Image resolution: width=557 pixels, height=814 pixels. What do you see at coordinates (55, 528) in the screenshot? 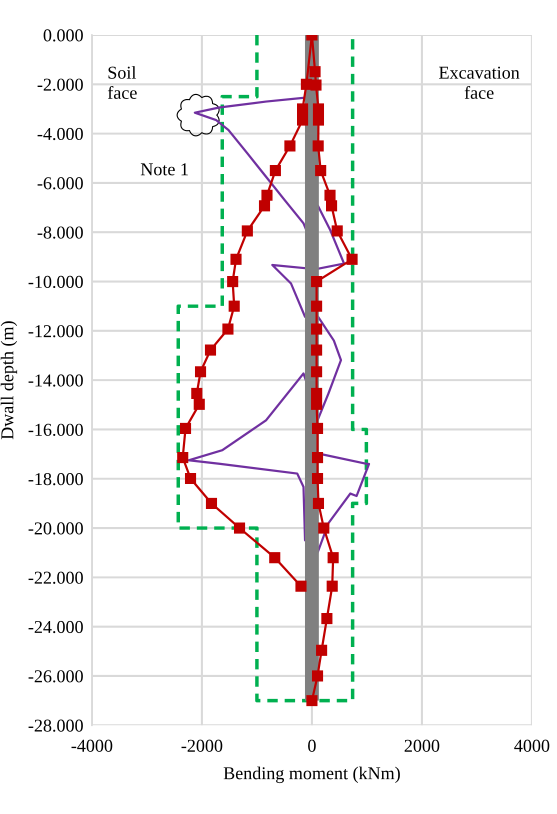
I see `y-tick-label: -20.000` at bounding box center [55, 528].